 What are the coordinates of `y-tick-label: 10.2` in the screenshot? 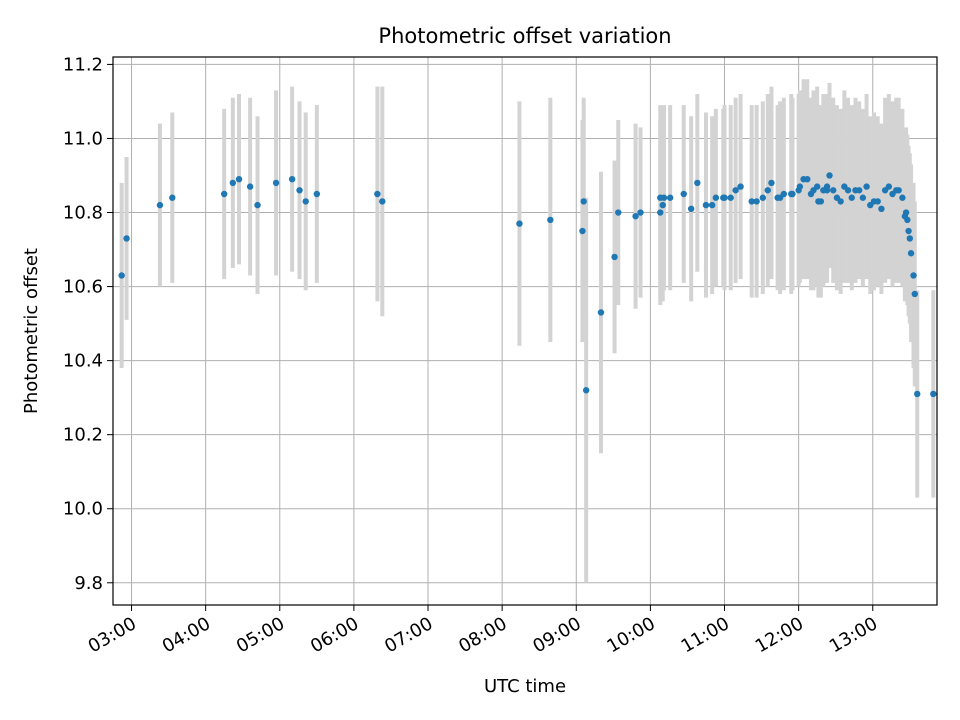 It's located at (83, 435).